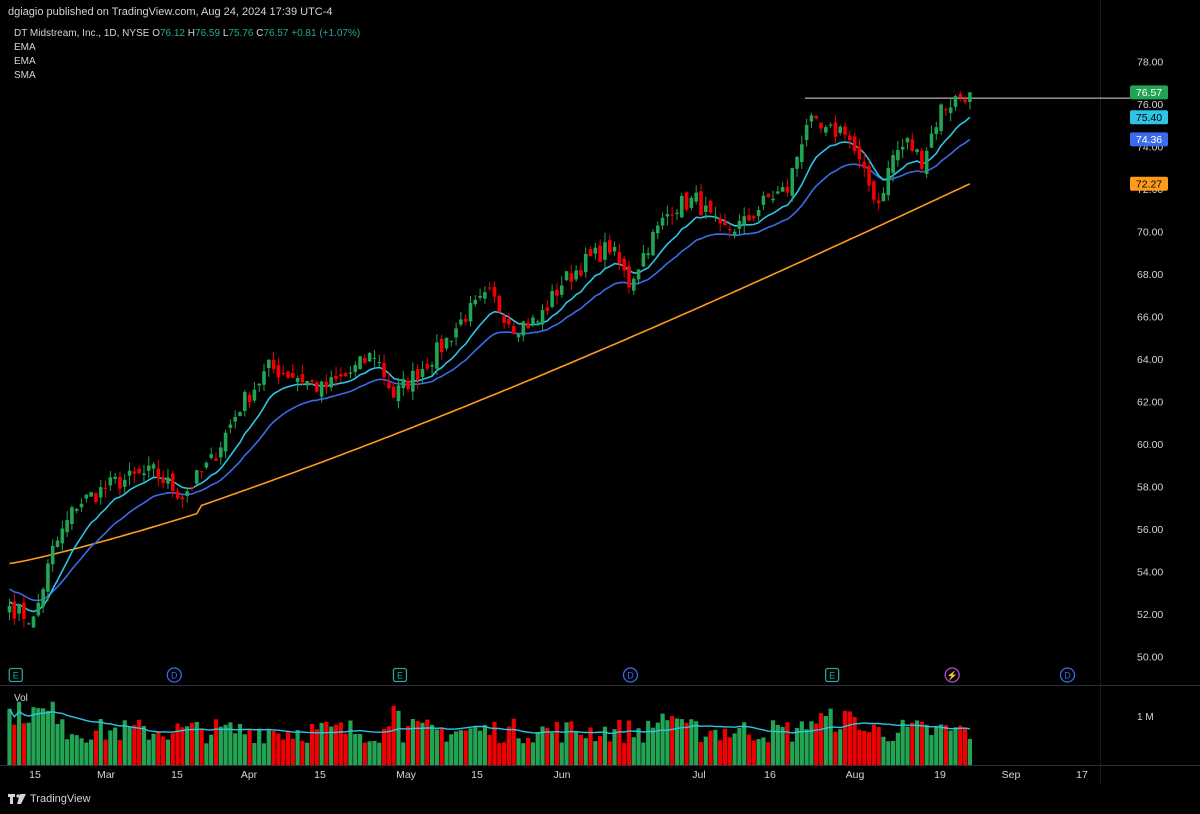 The width and height of the screenshot is (1200, 814). I want to click on event-marker-letter: E, so click(400, 676).